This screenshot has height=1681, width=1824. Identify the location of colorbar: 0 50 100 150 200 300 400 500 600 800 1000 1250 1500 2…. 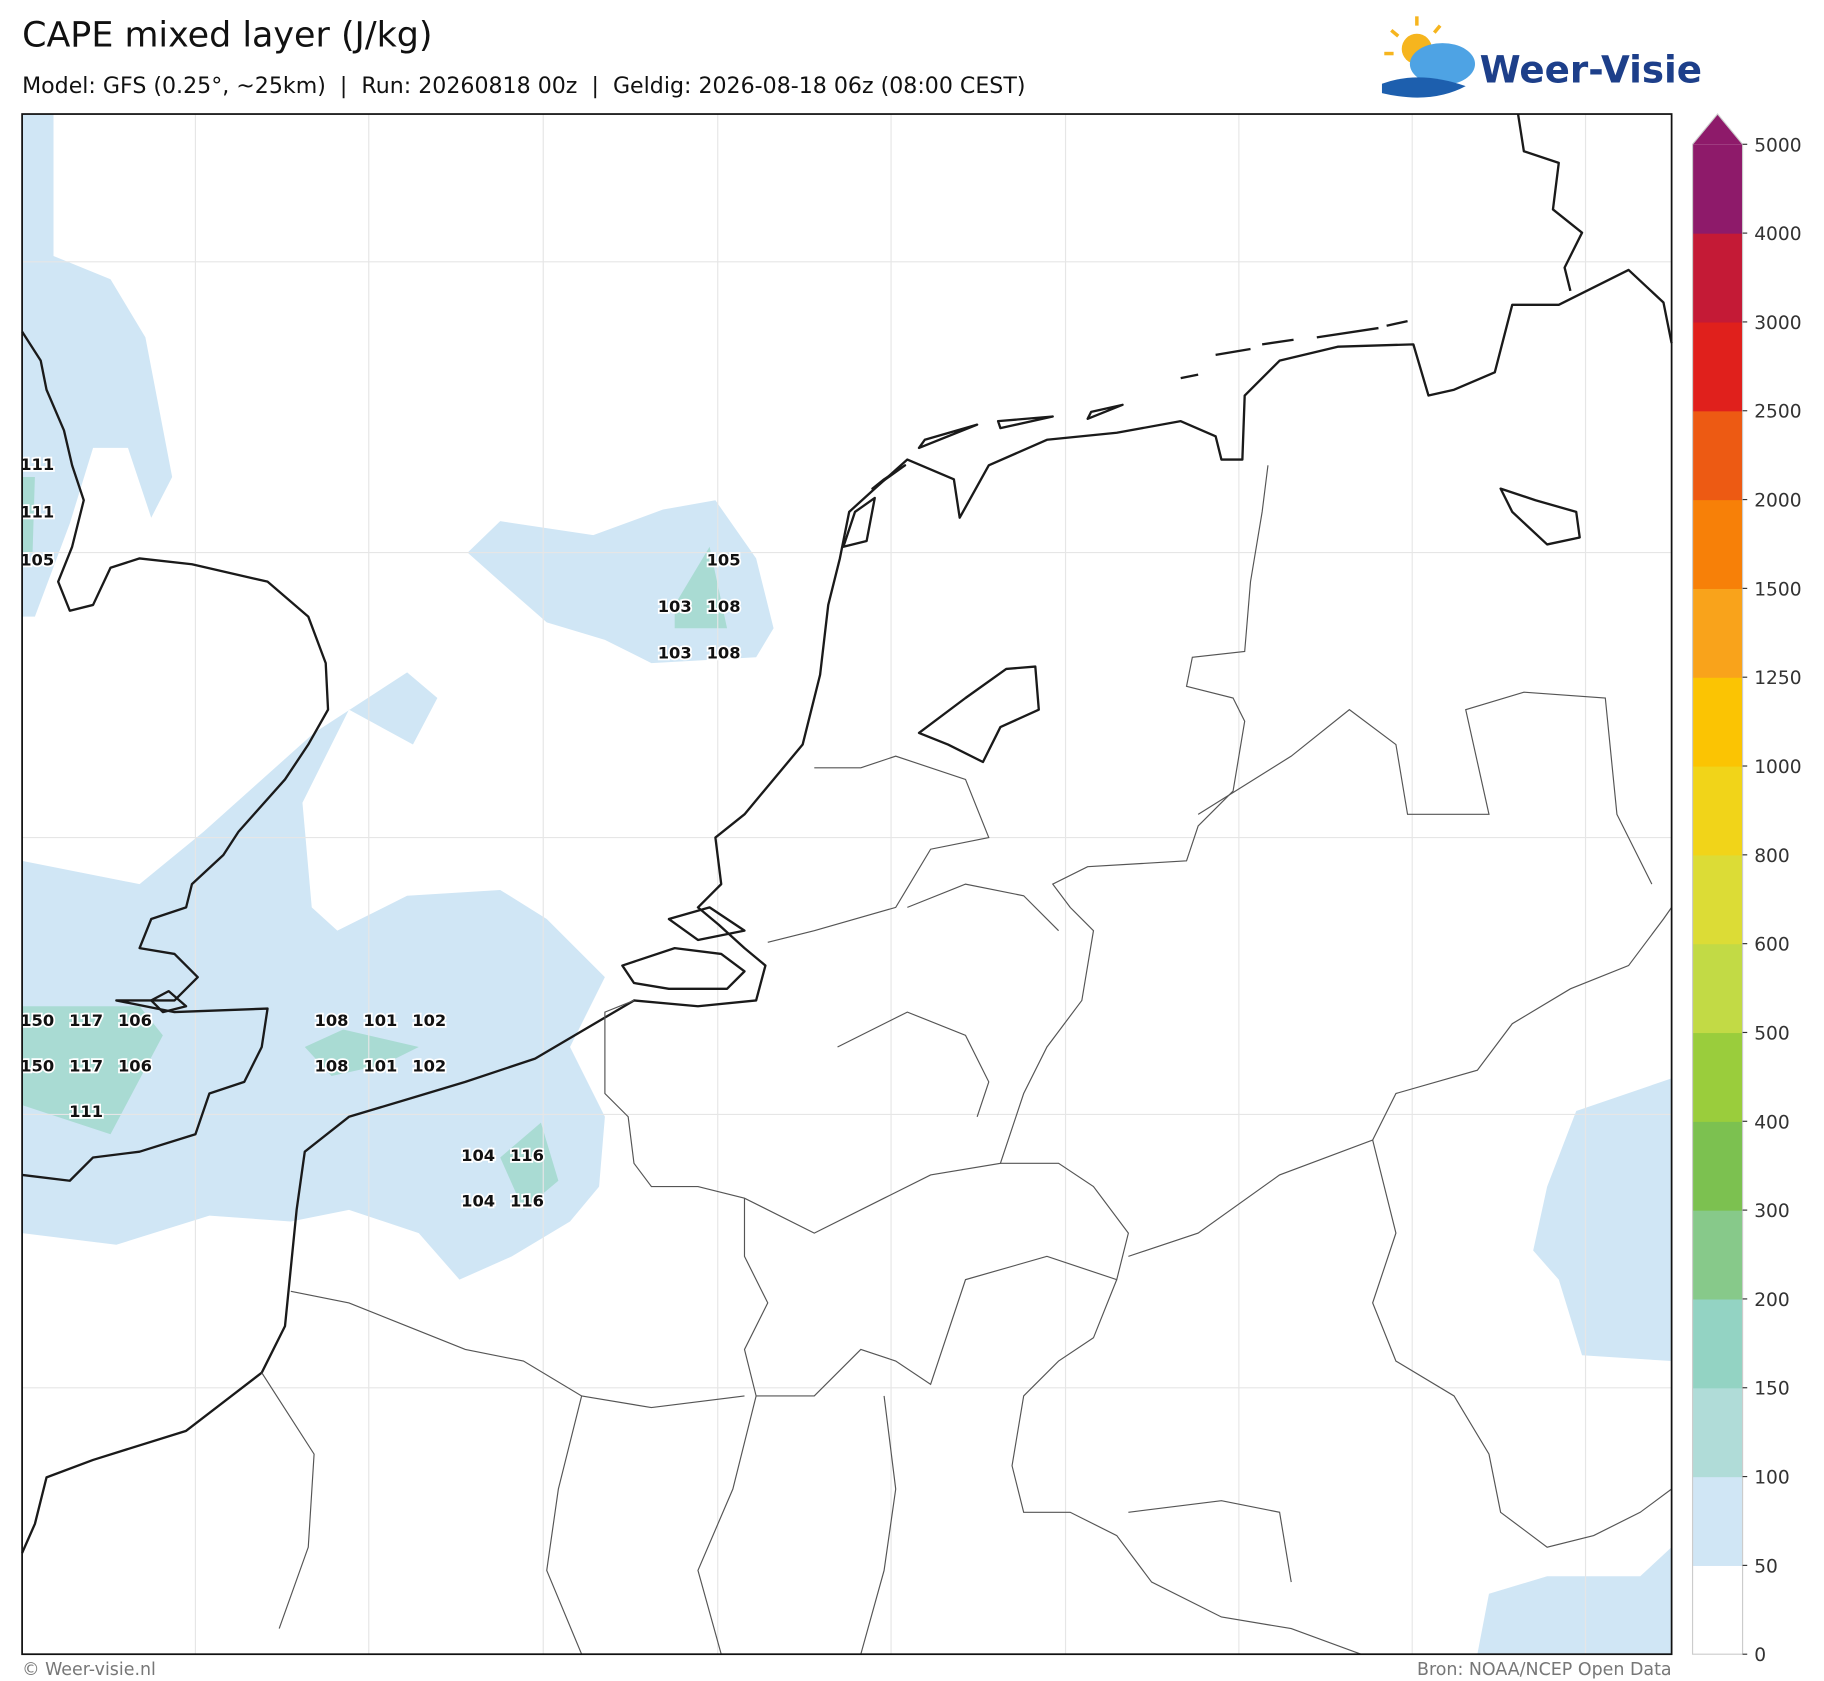
(1746, 889).